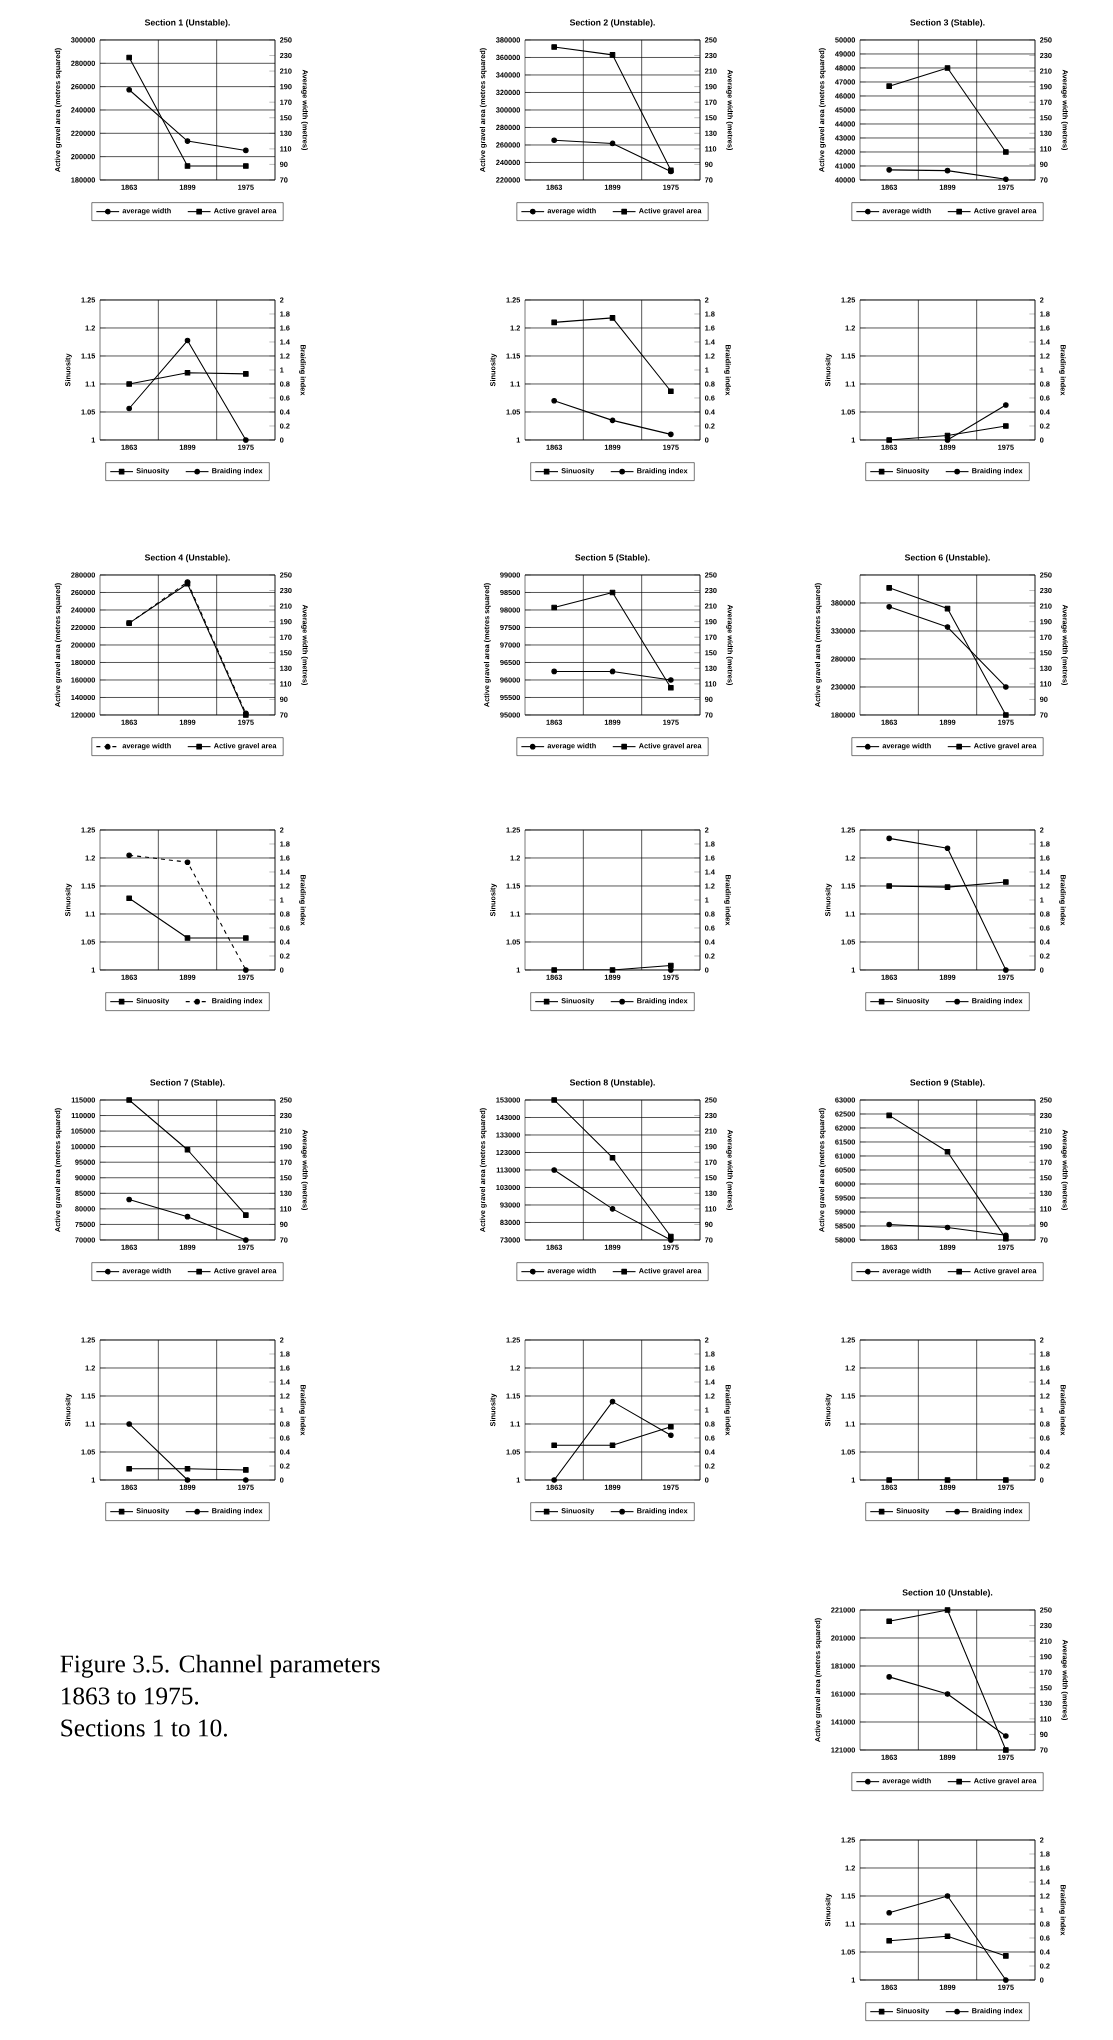 The width and height of the screenshot is (1113, 2040). I want to click on caption: Figure 3.5. Channel parameters, so click(220, 1666).